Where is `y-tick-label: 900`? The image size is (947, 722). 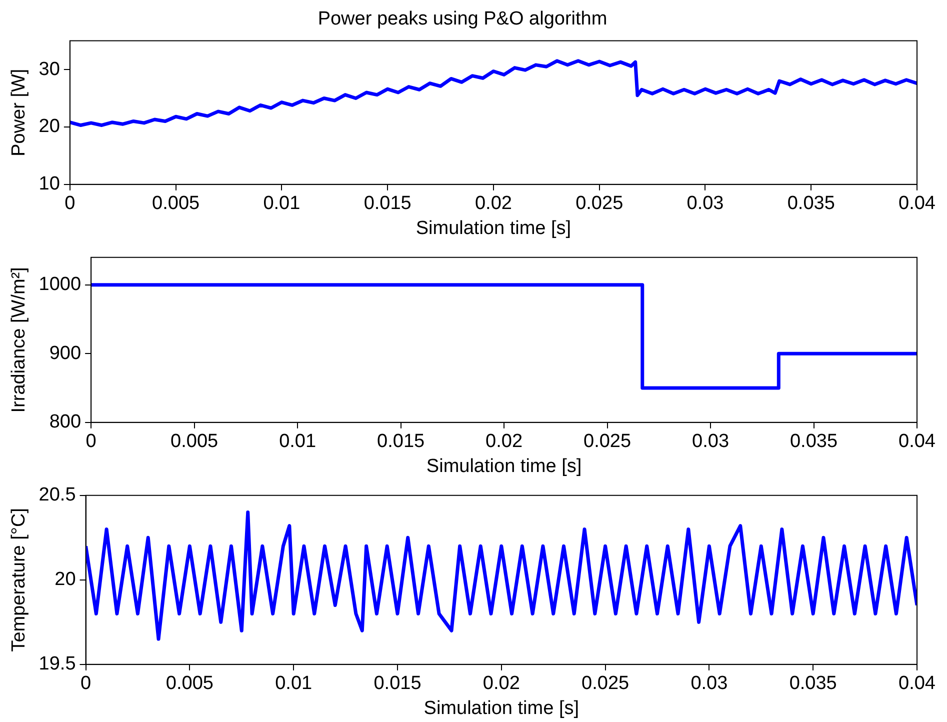 y-tick-label: 900 is located at coordinates (65, 353).